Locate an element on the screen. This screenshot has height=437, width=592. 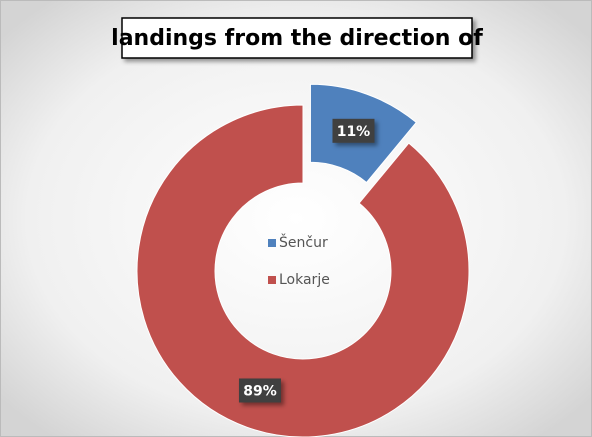
legend-label: Šenčur is located at coordinates (303, 242).